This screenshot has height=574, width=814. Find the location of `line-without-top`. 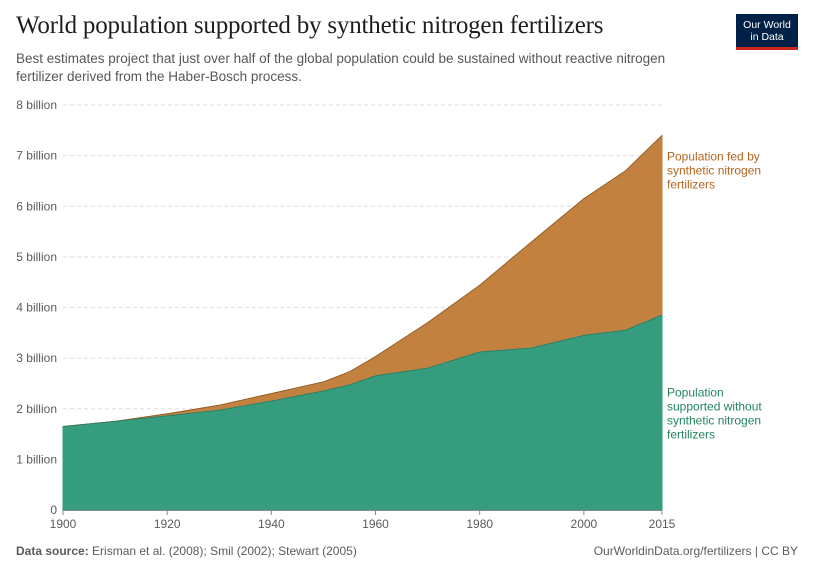

line-without-top is located at coordinates (362, 370).